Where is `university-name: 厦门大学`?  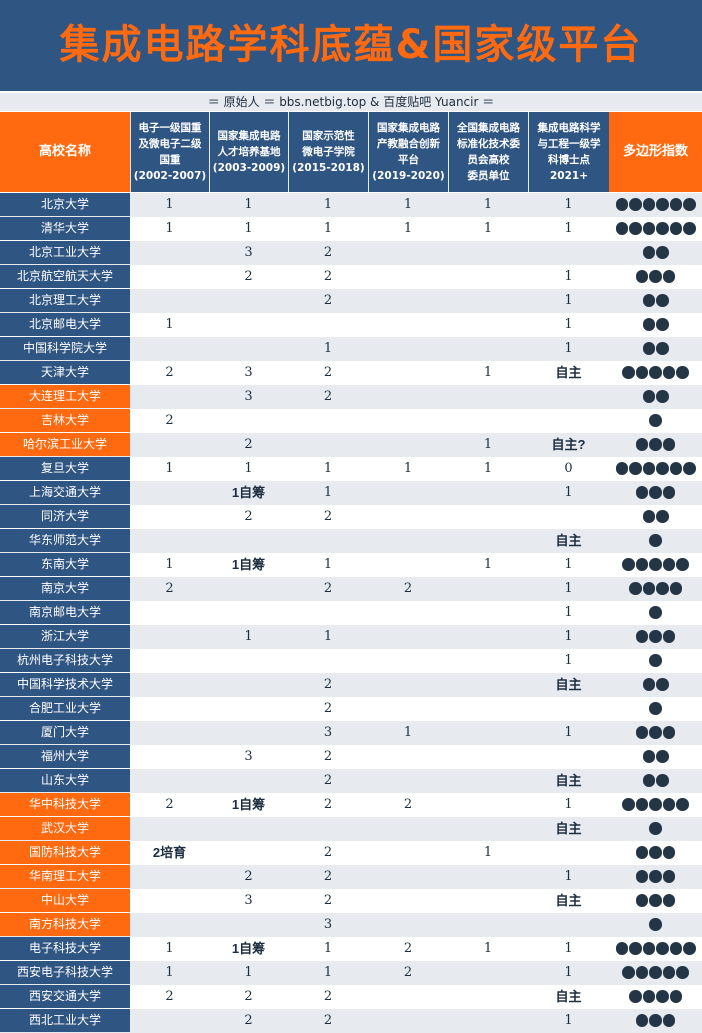 university-name: 厦门大学 is located at coordinates (65, 732).